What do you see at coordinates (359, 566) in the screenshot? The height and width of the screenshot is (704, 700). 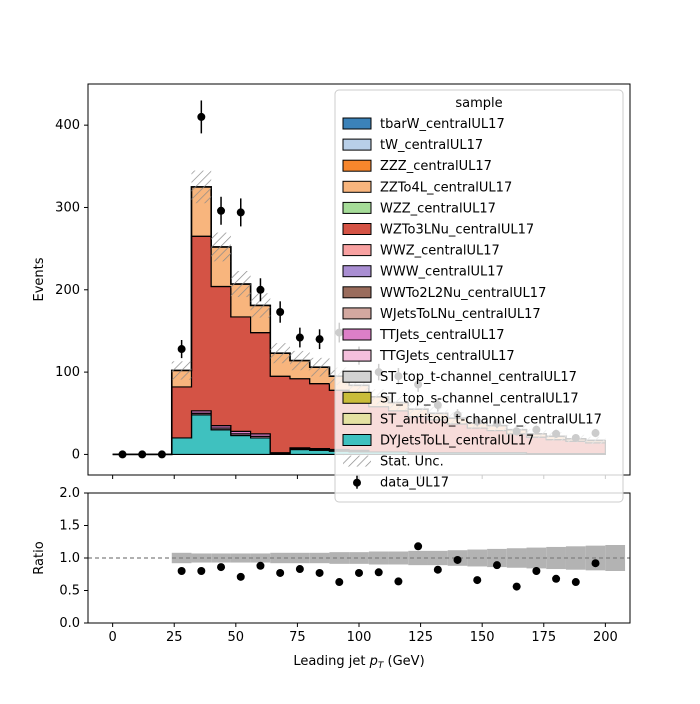 I see `ratio-content` at bounding box center [359, 566].